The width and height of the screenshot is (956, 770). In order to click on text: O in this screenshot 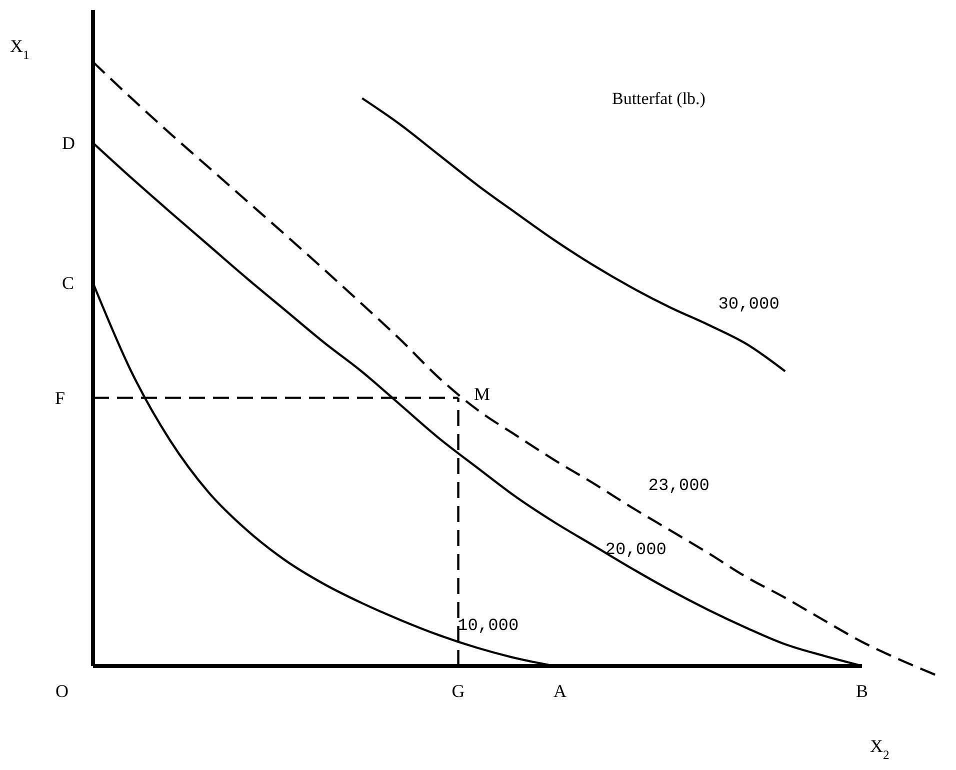, I will do `click(62, 691)`.